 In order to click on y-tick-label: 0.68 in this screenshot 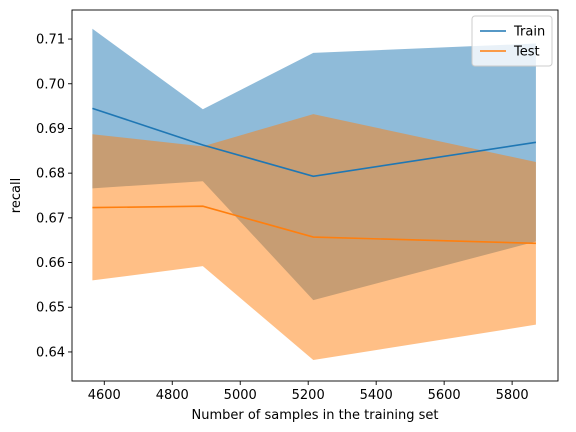, I will do `click(50, 174)`.